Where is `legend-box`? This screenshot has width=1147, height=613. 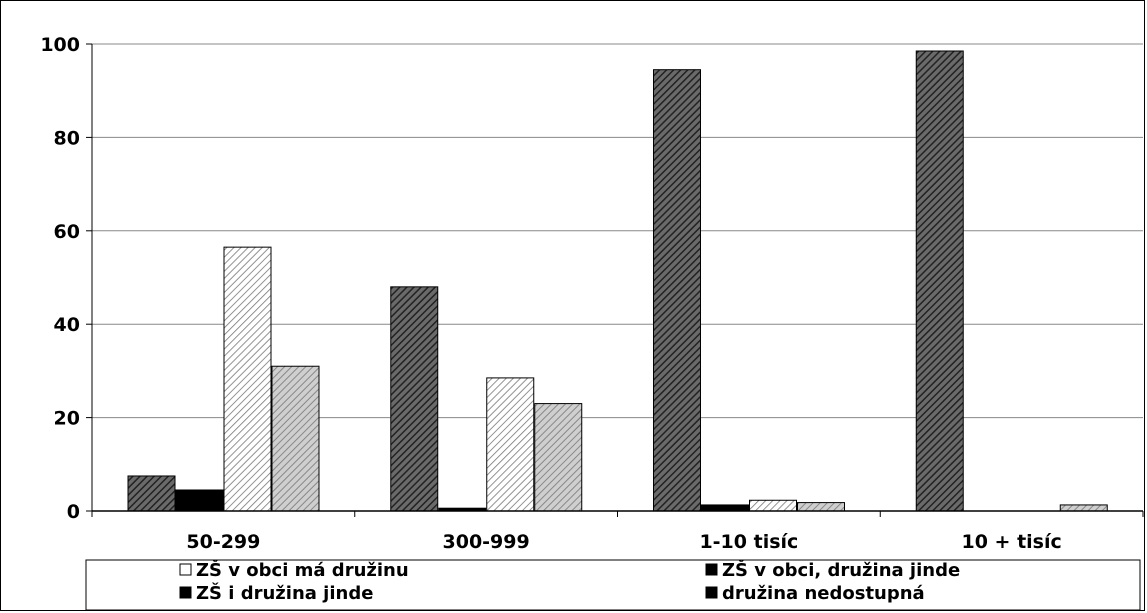 legend-box is located at coordinates (613, 585).